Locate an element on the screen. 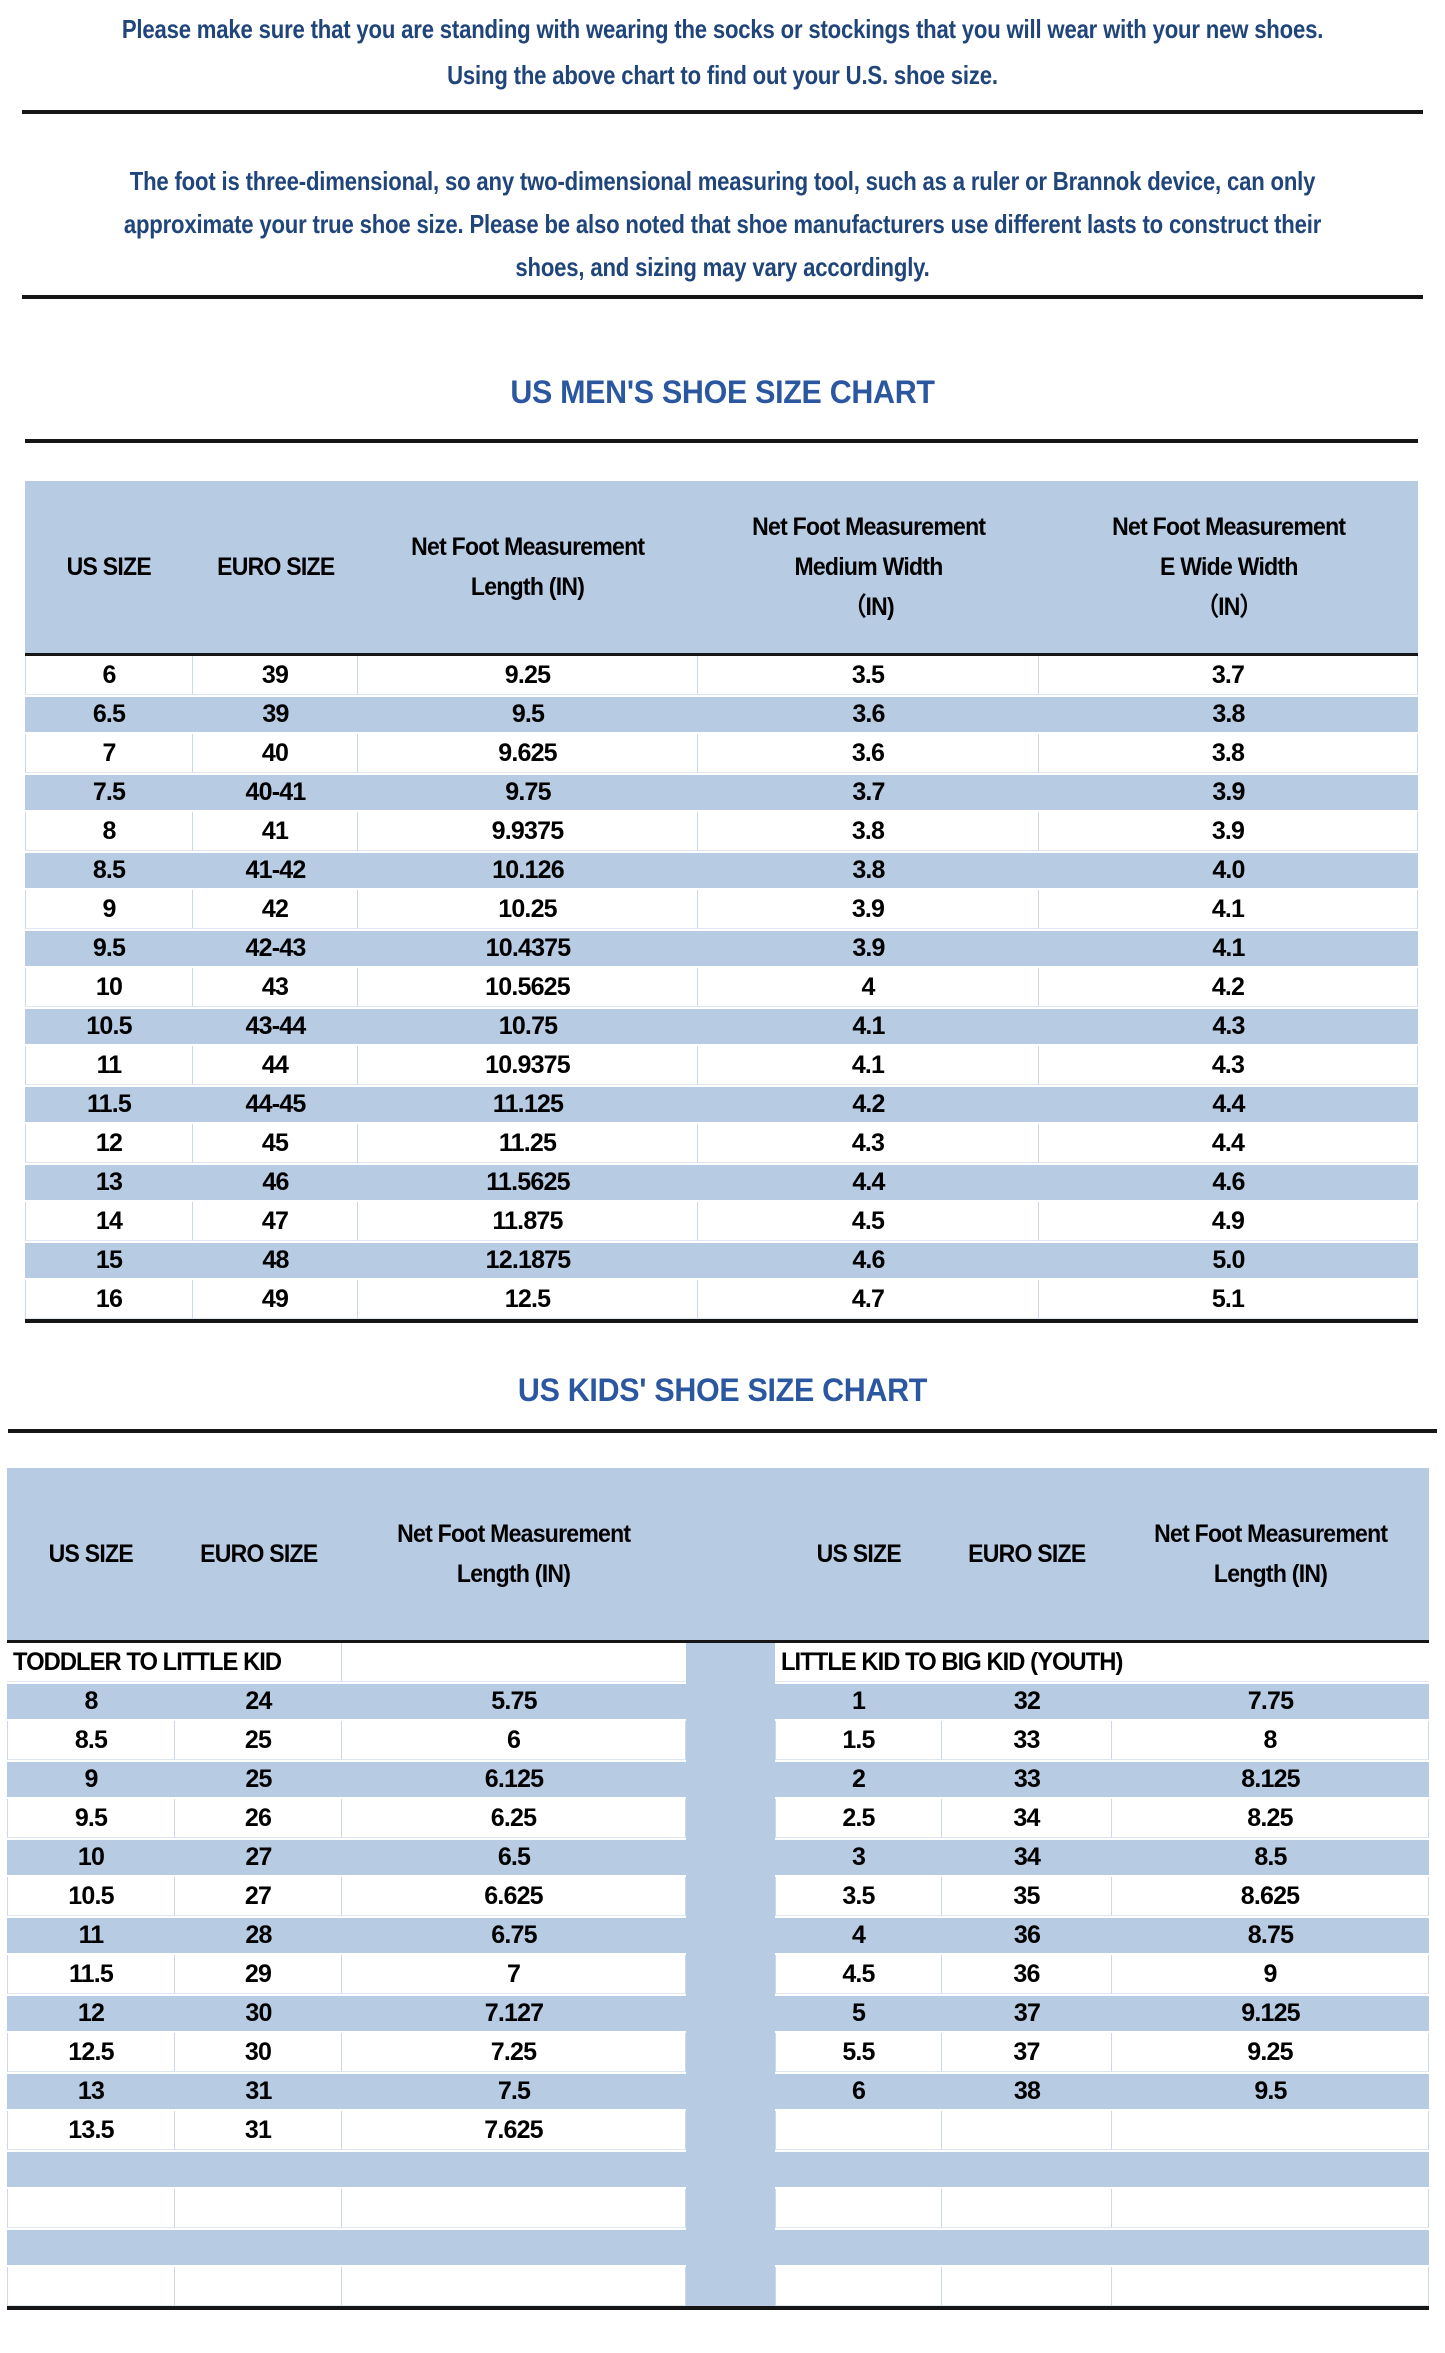 Image resolution: width=1445 pixels, height=2353 pixels. table-cell: 45 is located at coordinates (275, 1143).